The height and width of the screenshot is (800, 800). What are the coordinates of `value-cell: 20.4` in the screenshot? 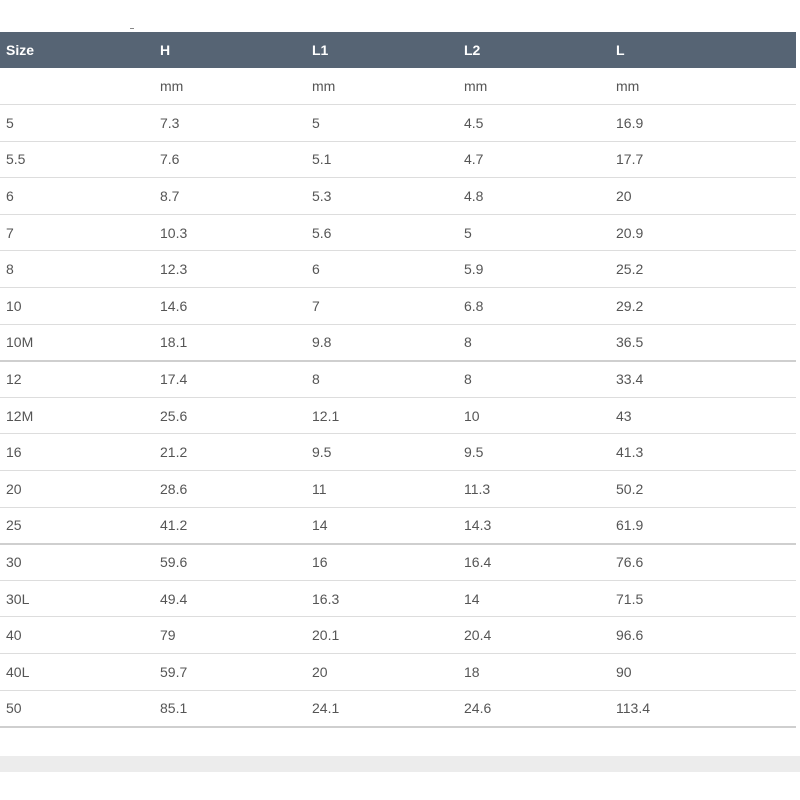 It's located at (534, 635).